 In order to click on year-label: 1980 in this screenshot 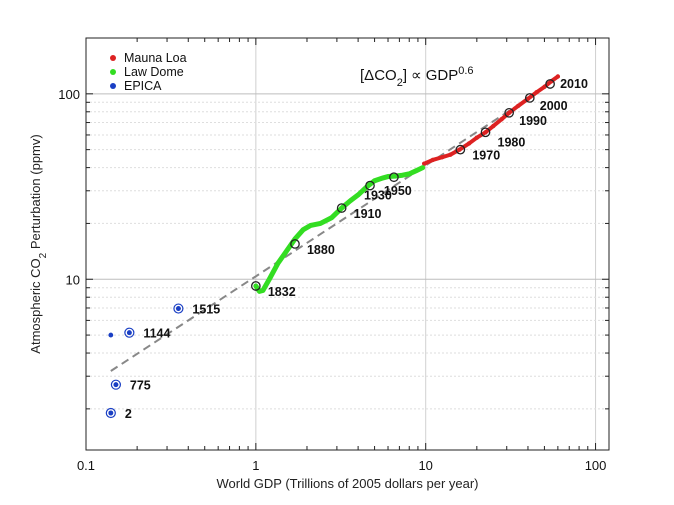, I will do `click(512, 142)`.